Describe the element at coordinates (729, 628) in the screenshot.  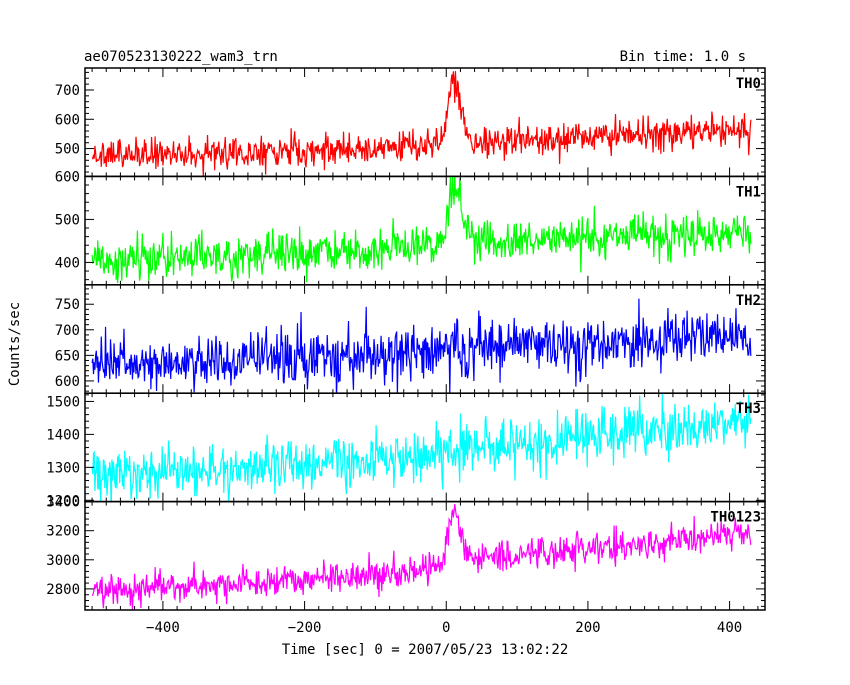
I see `x-tick-label: 400` at that location.